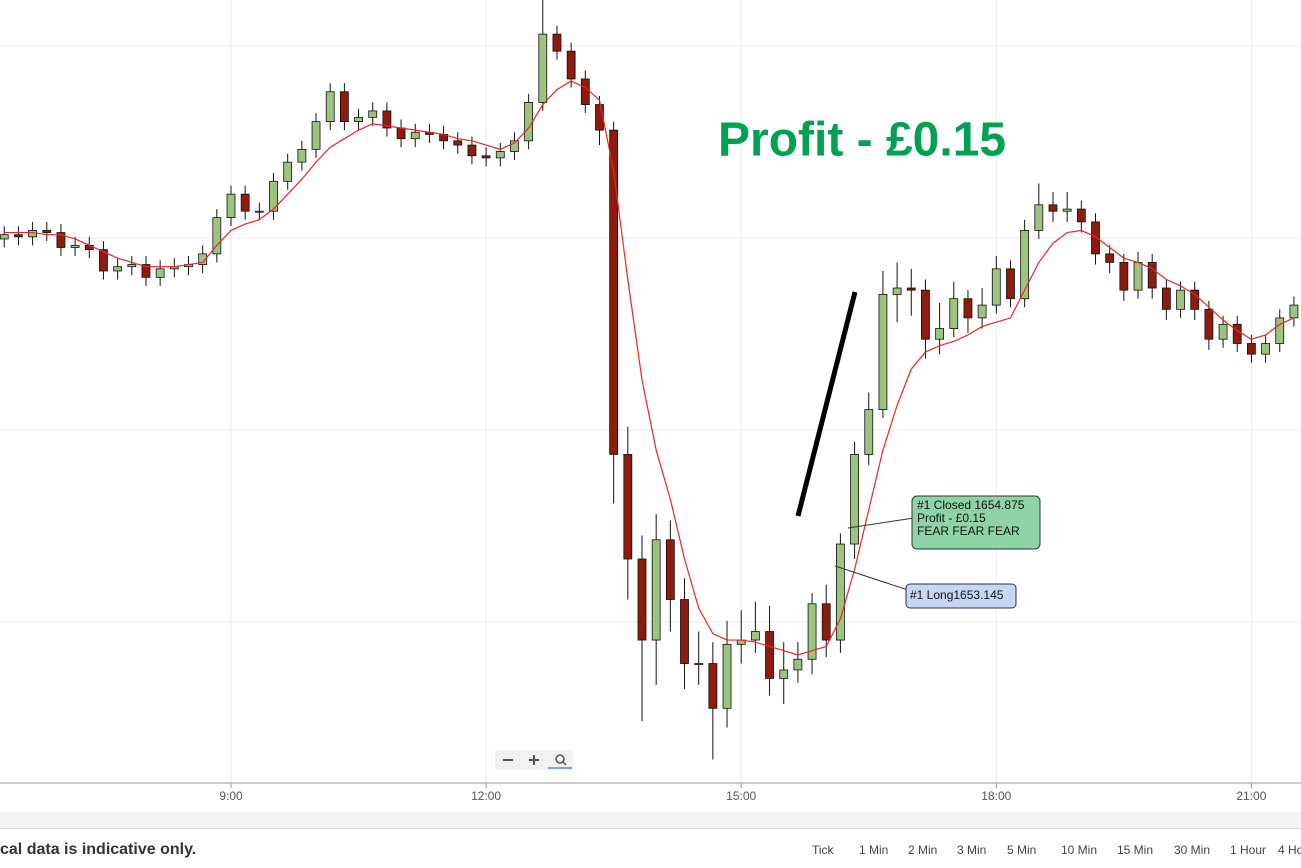 The height and width of the screenshot is (868, 1301). I want to click on x-tick-label: 15:00, so click(741, 796).